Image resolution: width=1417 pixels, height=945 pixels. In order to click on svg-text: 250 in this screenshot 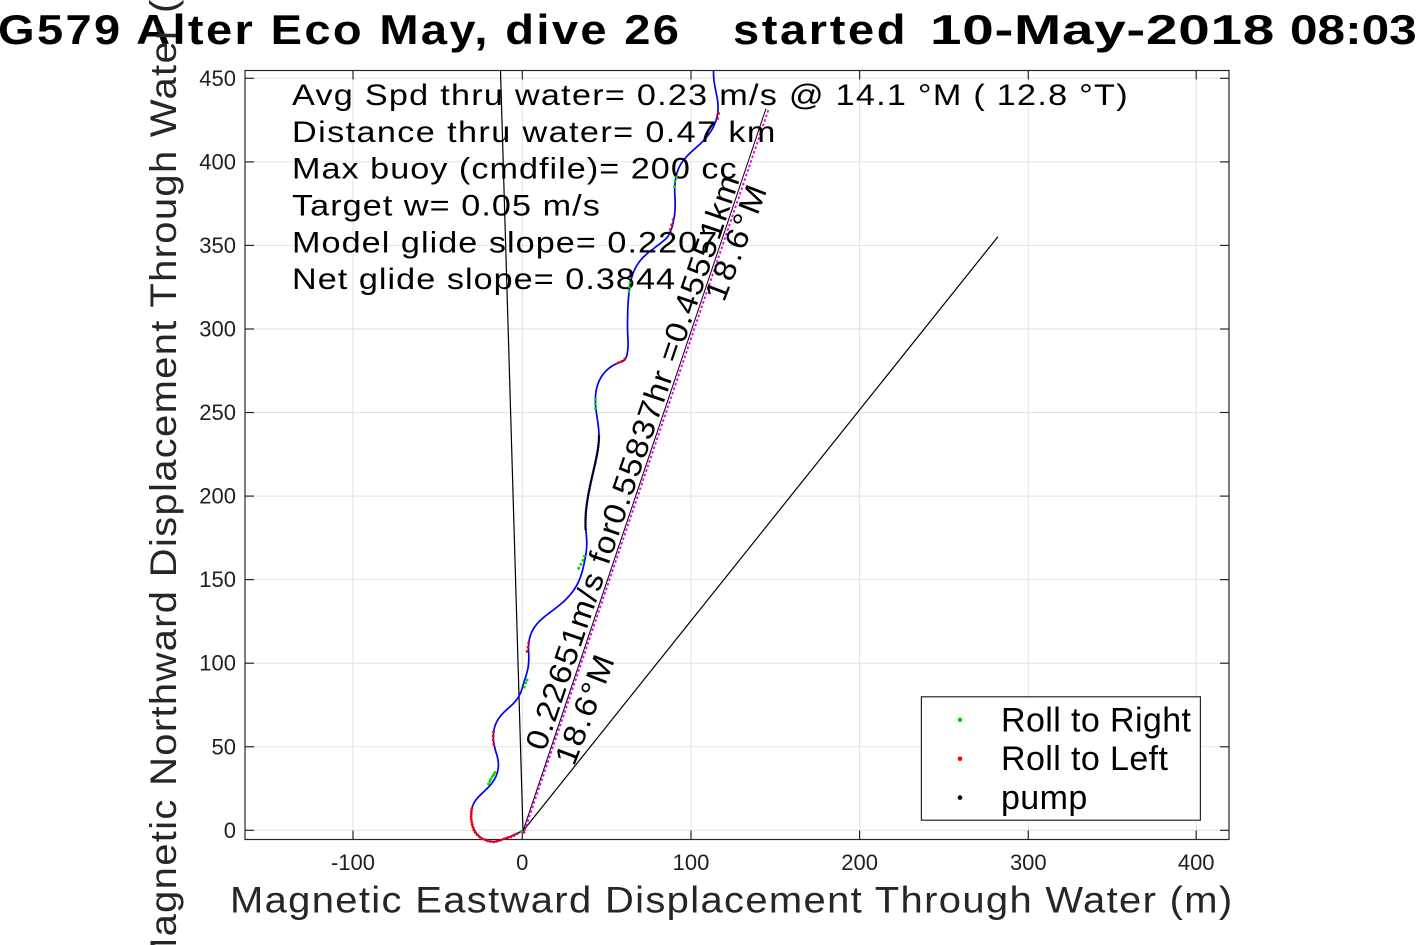, I will do `click(217, 412)`.